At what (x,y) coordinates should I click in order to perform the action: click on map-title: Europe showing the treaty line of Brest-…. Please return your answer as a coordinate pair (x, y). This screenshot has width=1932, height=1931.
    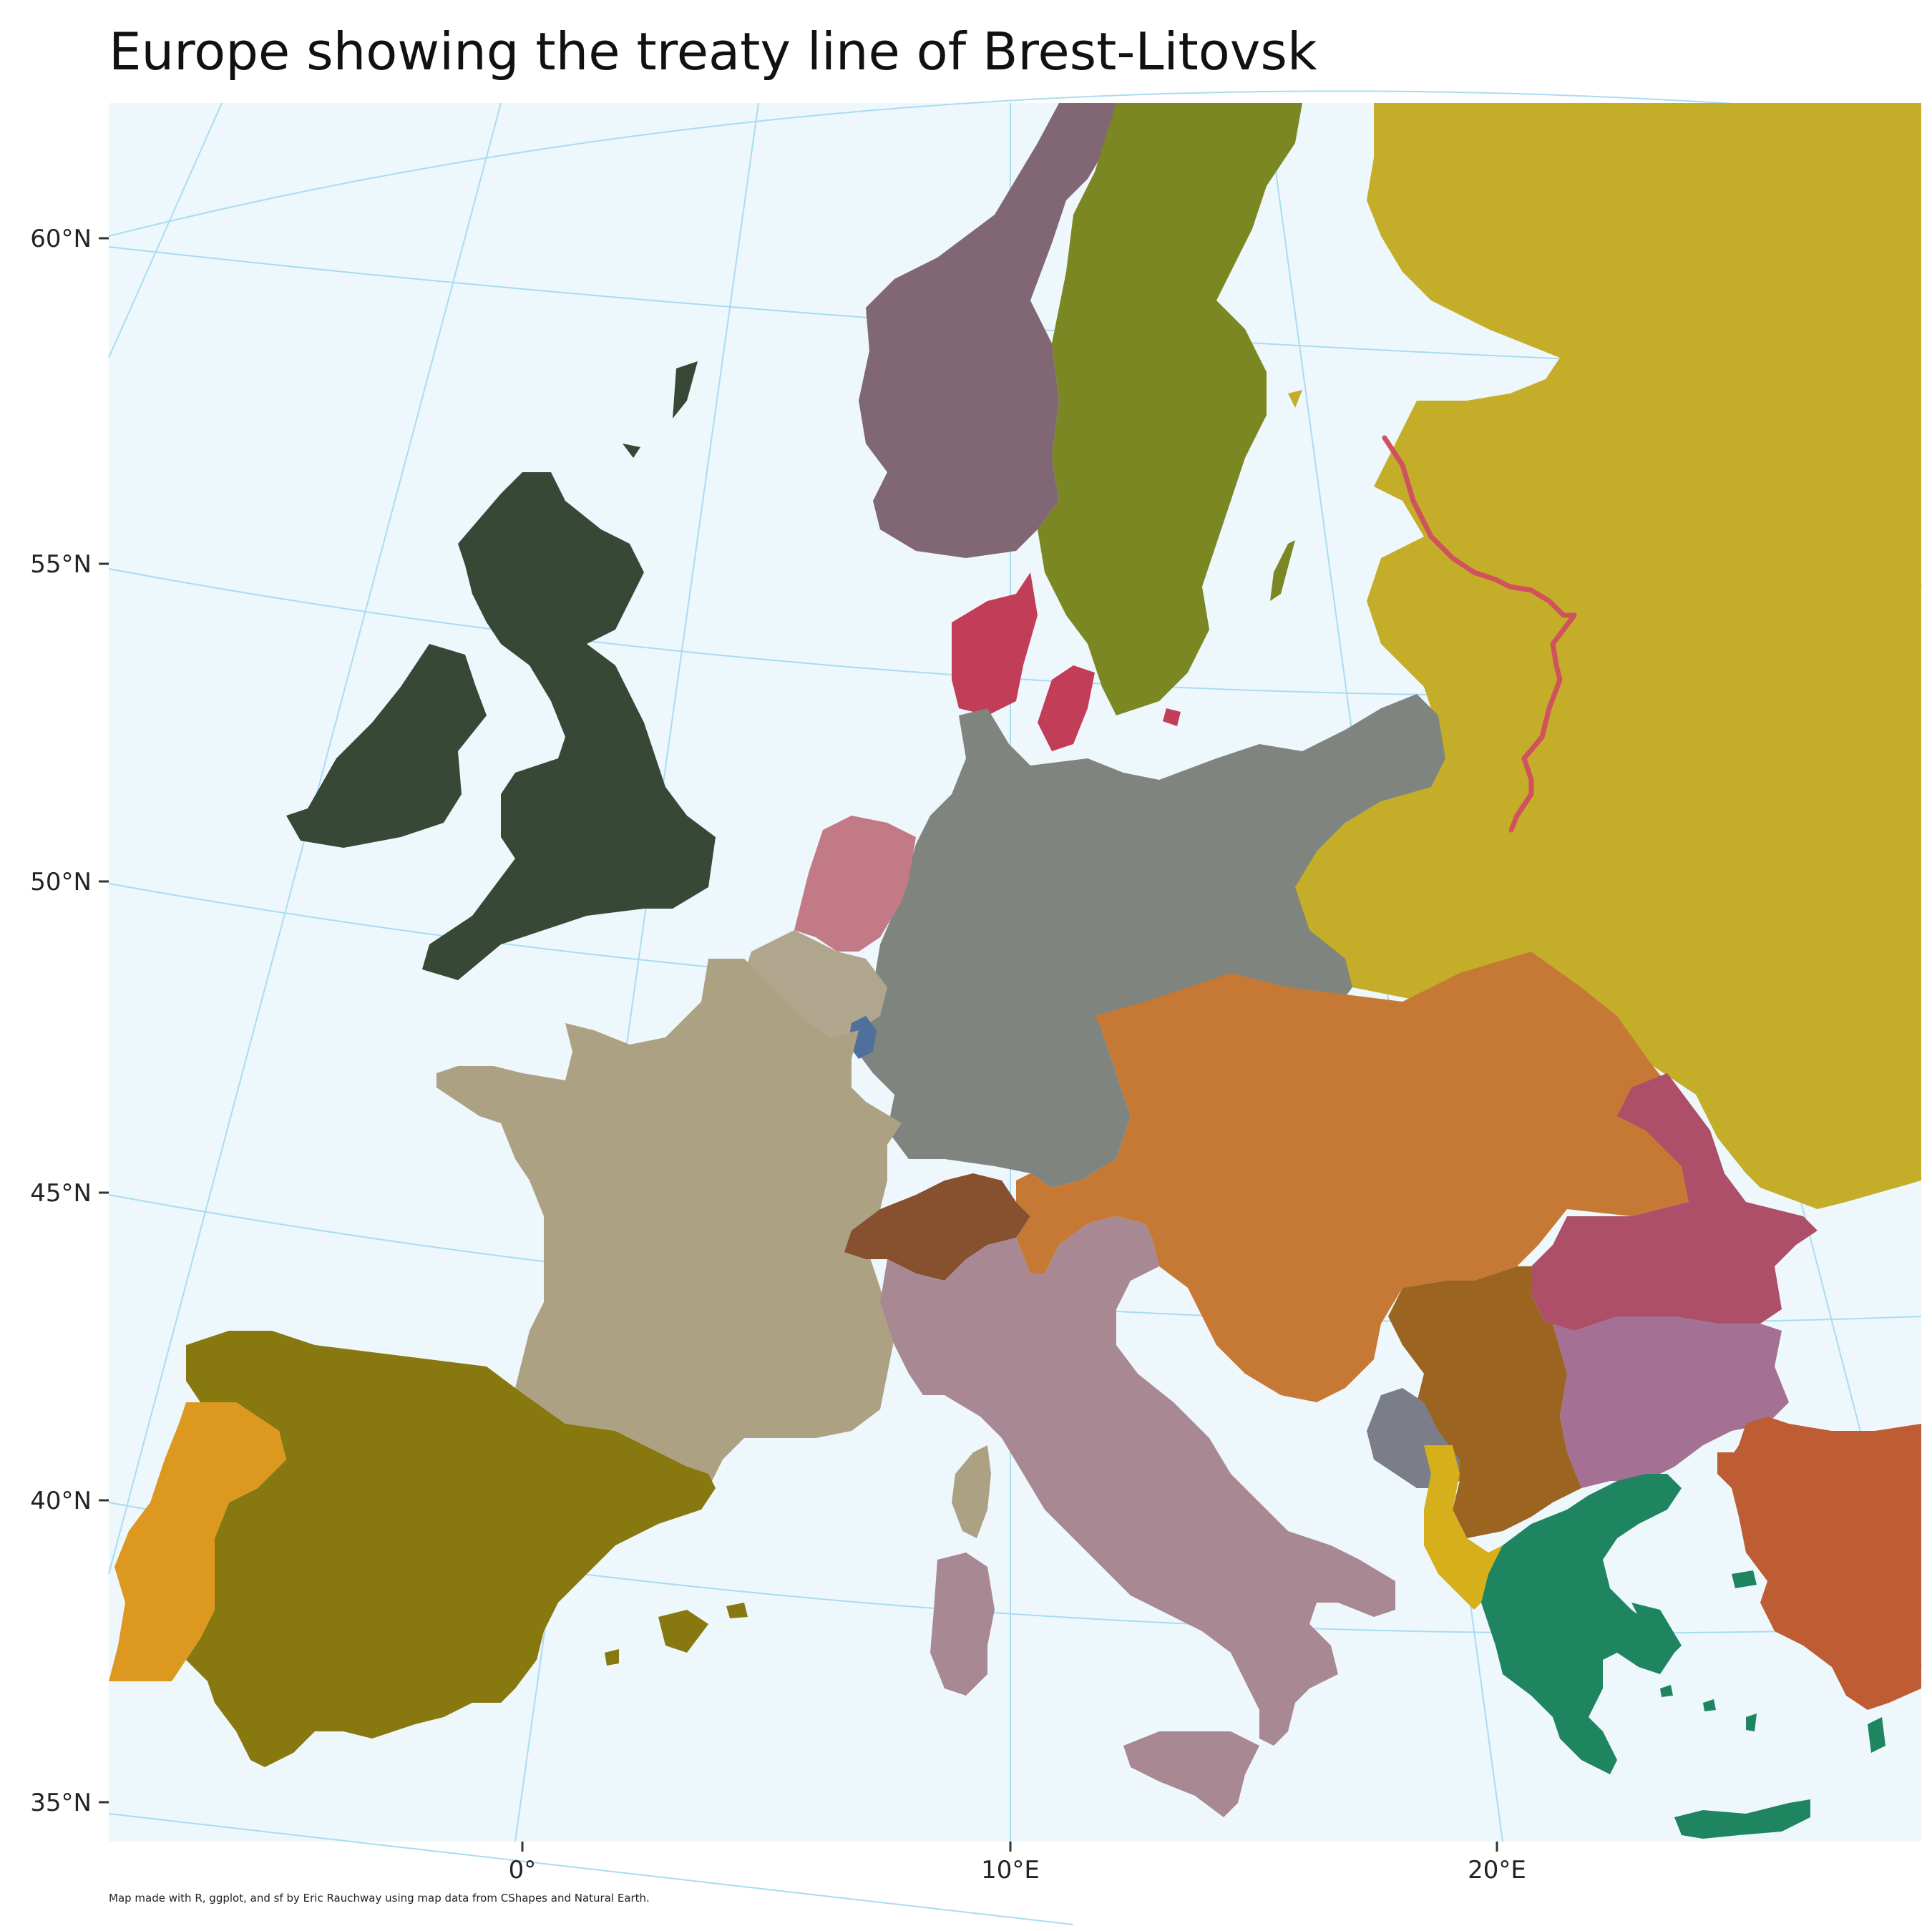
    Looking at the image, I should click on (713, 51).